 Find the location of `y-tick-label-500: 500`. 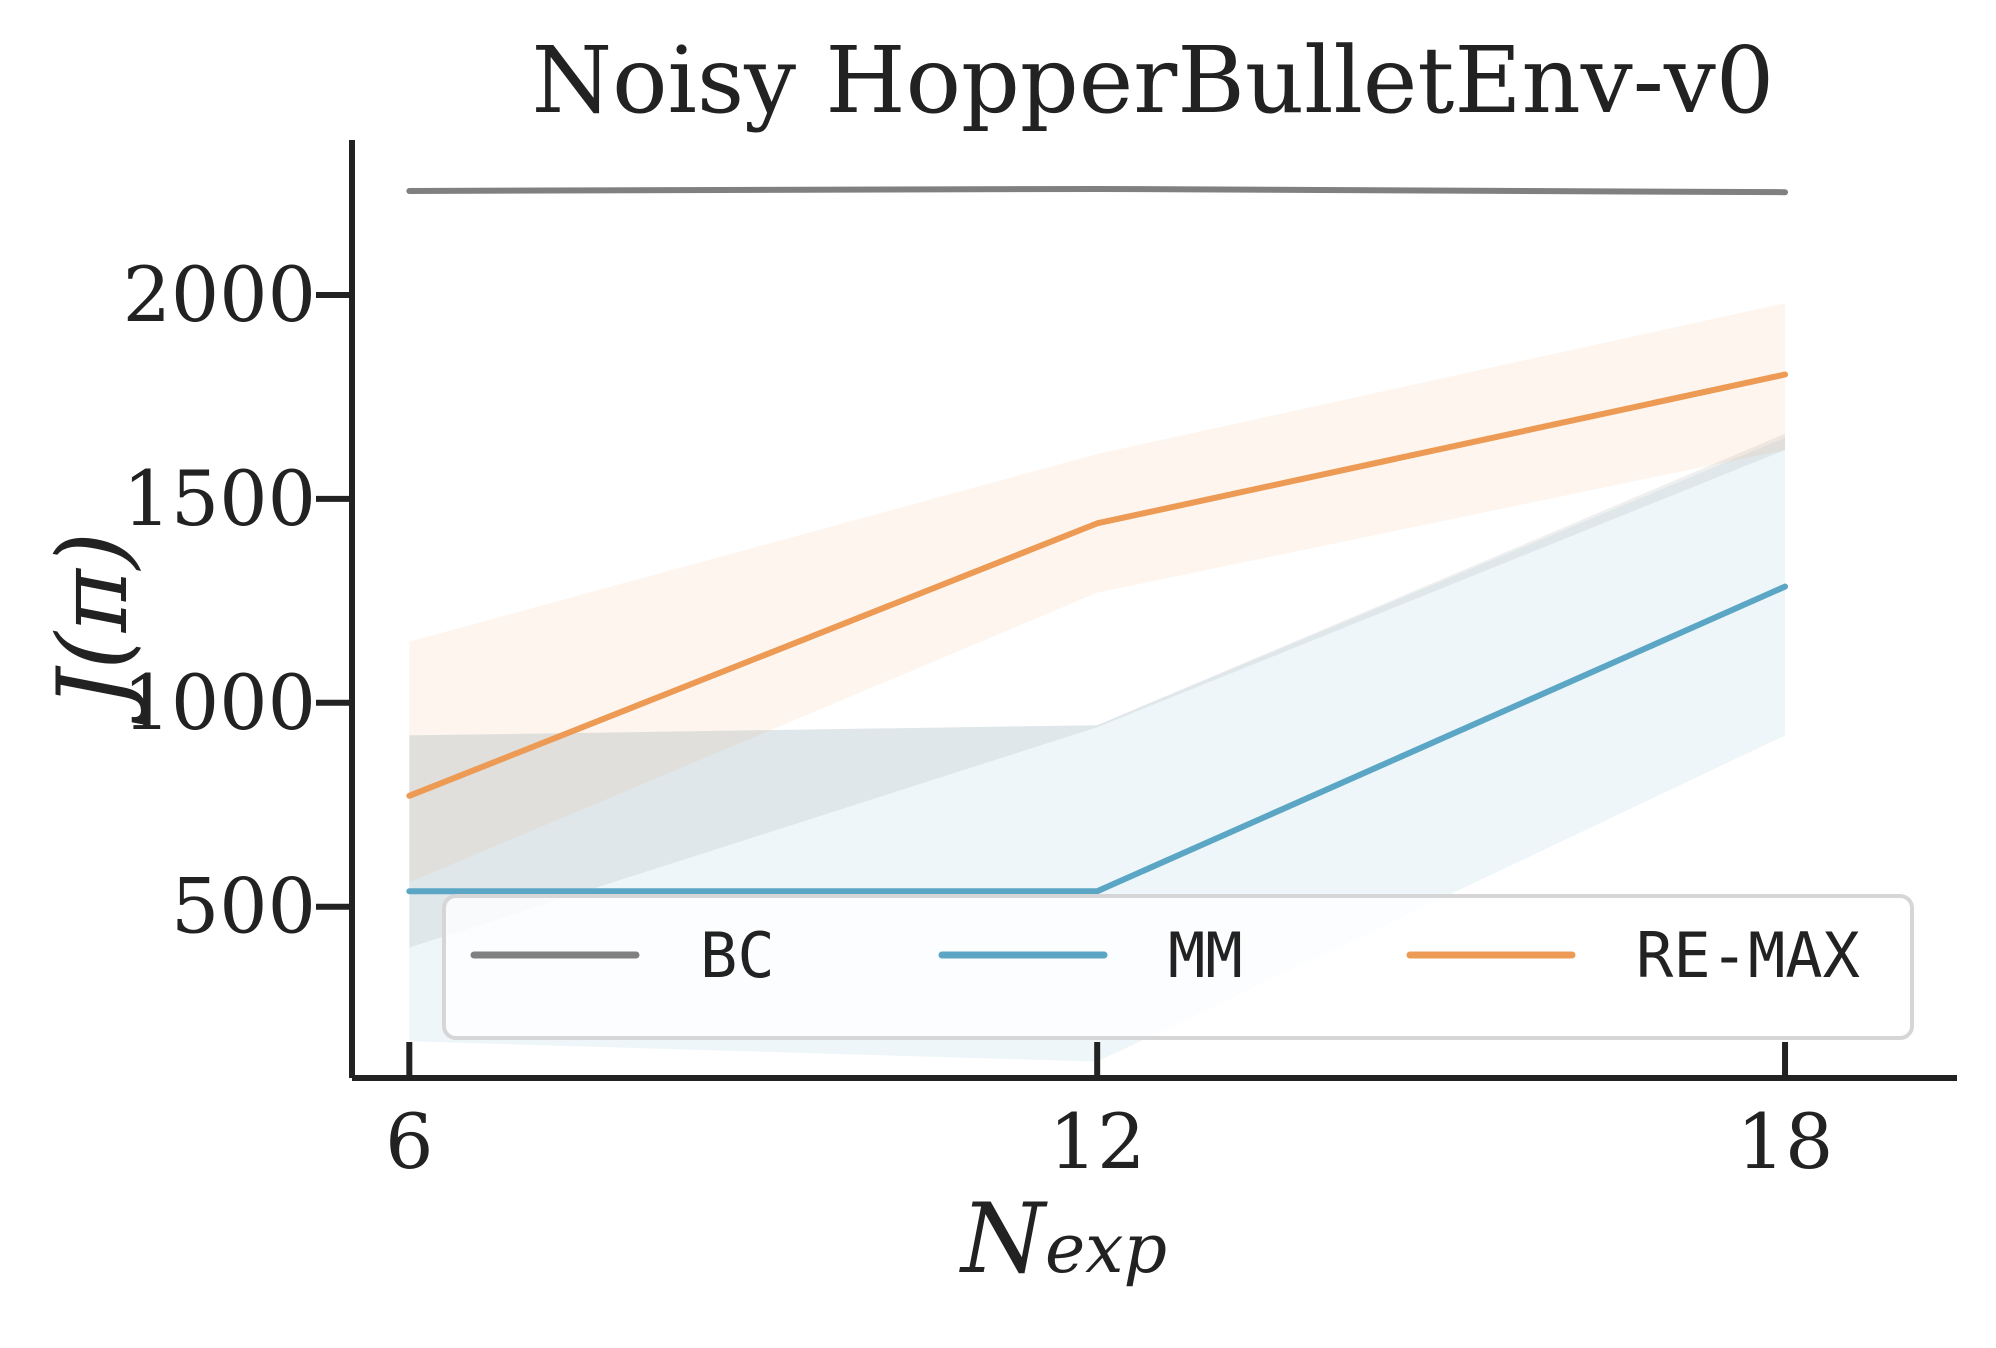

y-tick-label-500: 500 is located at coordinates (243, 906).